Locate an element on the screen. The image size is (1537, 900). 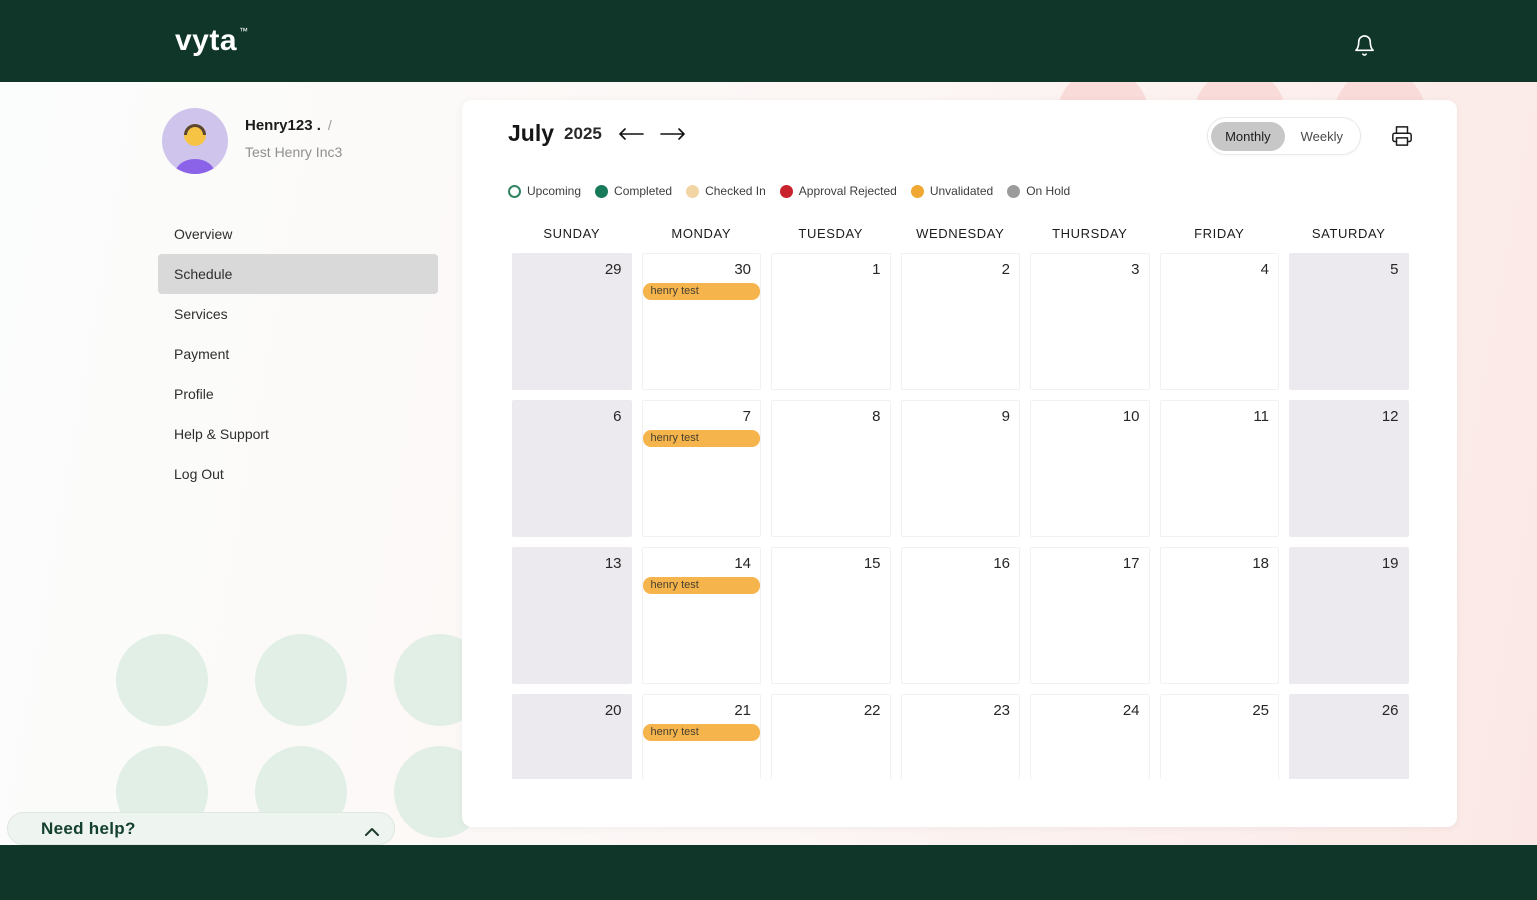
sidebar-item-payment: Payment is located at coordinates (202, 354).